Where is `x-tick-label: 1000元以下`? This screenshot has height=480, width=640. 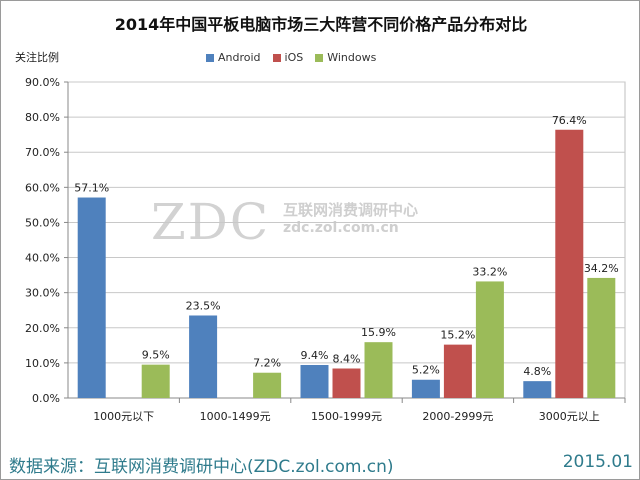 x-tick-label: 1000元以下 is located at coordinates (123, 416).